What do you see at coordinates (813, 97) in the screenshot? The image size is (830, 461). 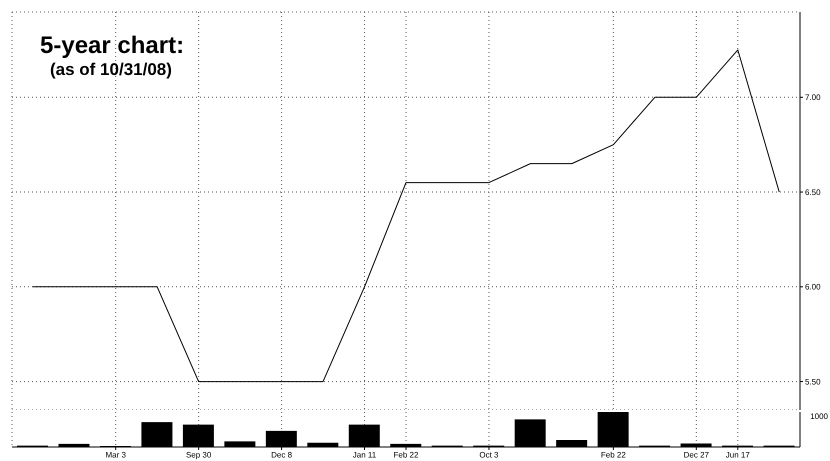 I see `y-tick-label: 7.00` at bounding box center [813, 97].